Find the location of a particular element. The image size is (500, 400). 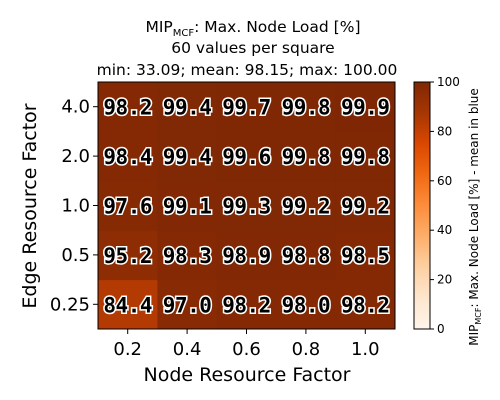

heatmap-cell-value: 98.0 is located at coordinates (306, 305).